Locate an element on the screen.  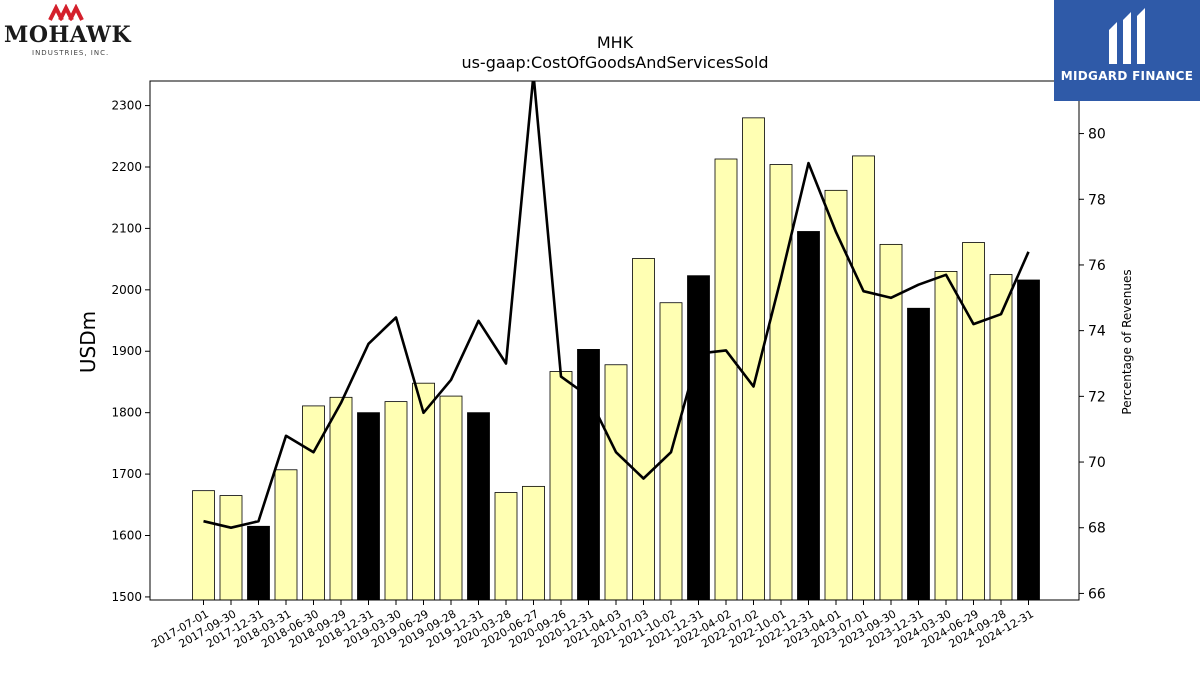
y-tick-label: 1600 is located at coordinates (126, 536).